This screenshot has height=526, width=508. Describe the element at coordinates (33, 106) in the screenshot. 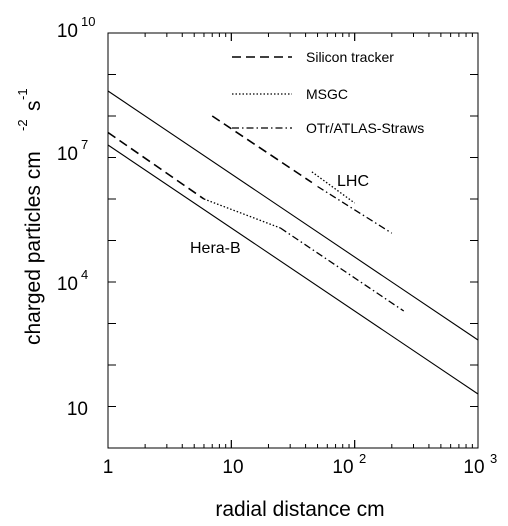

I see `y-axis-title-s: s` at that location.